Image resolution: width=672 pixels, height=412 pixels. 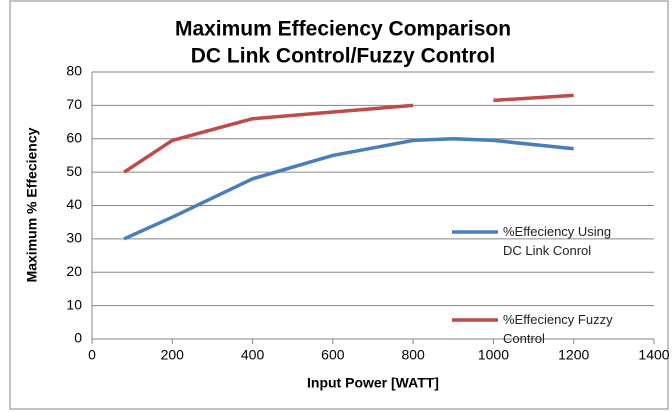 What do you see at coordinates (373, 383) in the screenshot?
I see `x-axis-label: Input Power [WATT]` at bounding box center [373, 383].